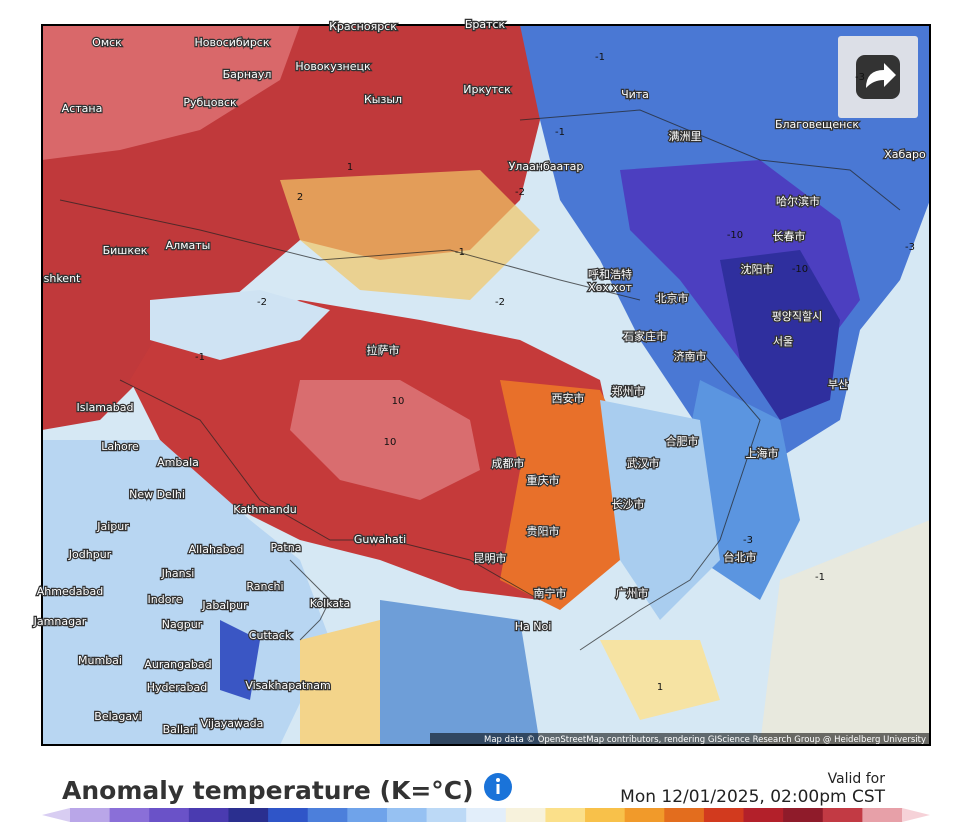  Describe the element at coordinates (270, 635) in the screenshot. I see `city-label: Cuttack` at that location.